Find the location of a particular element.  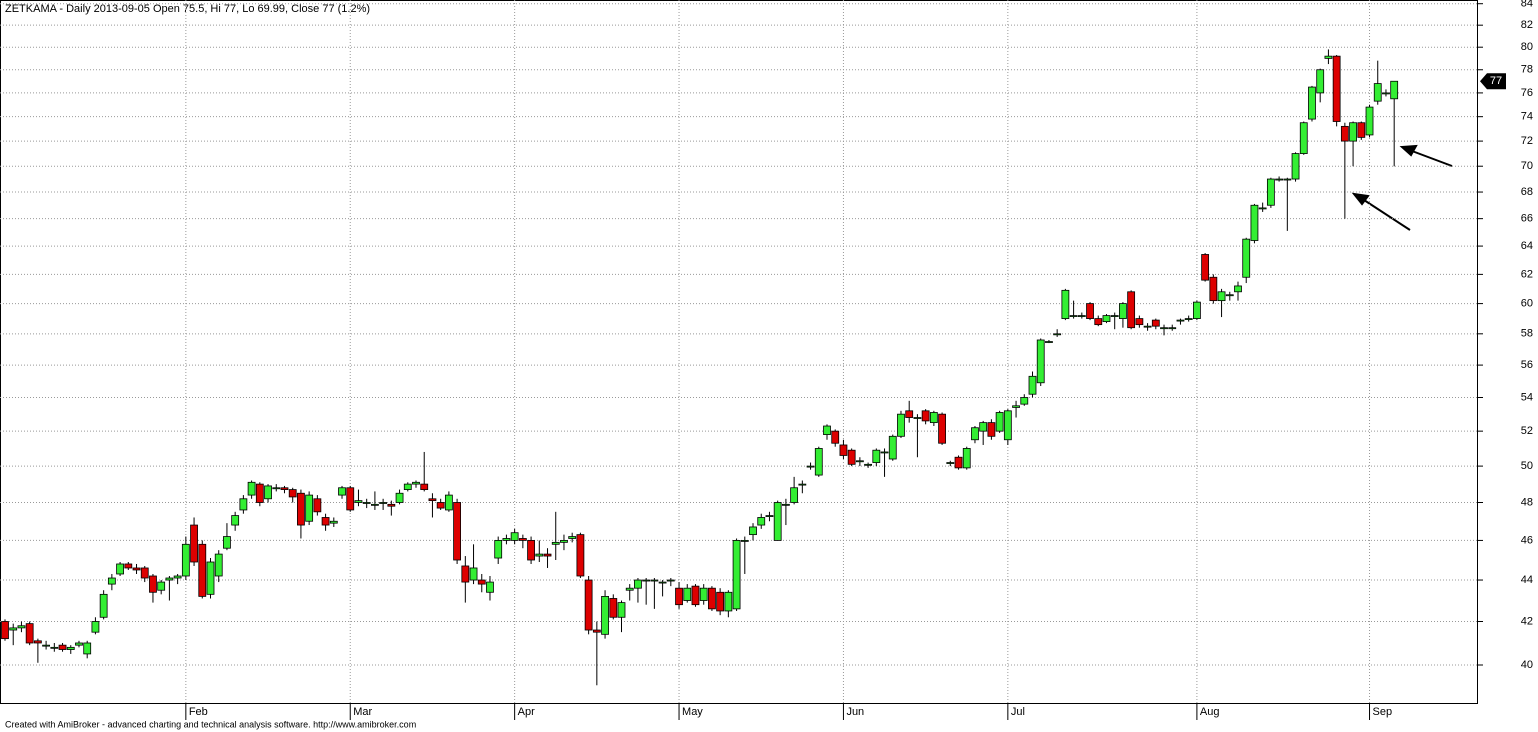

x-tick-label: Jul is located at coordinates (1018, 712).